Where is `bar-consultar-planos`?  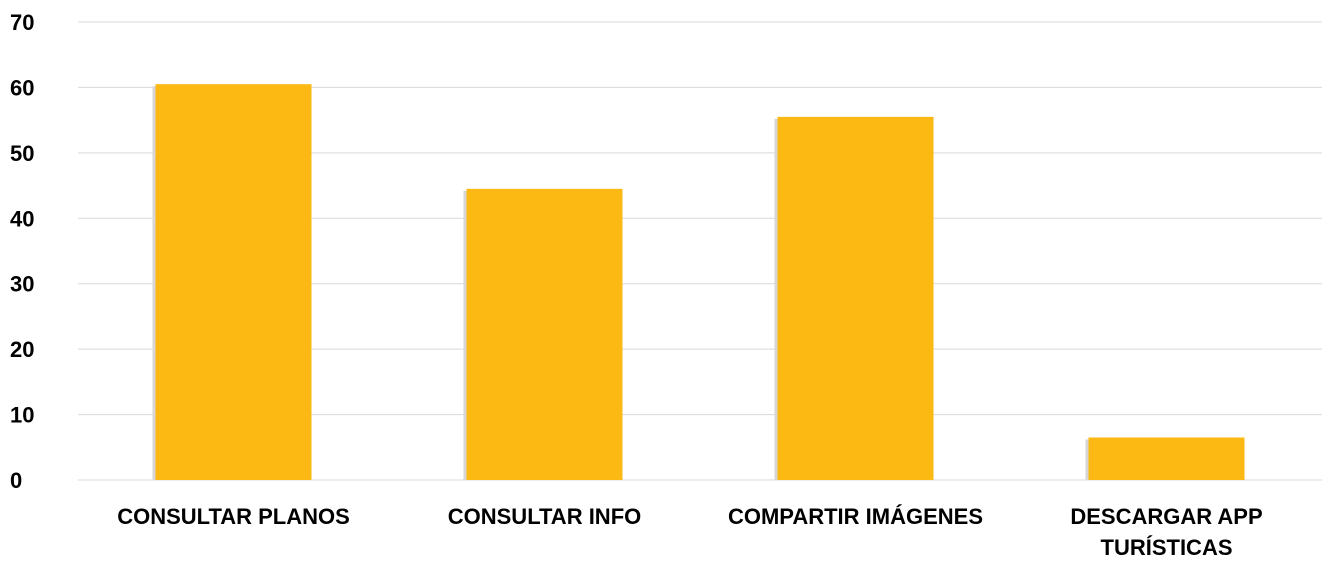 bar-consultar-planos is located at coordinates (233, 282).